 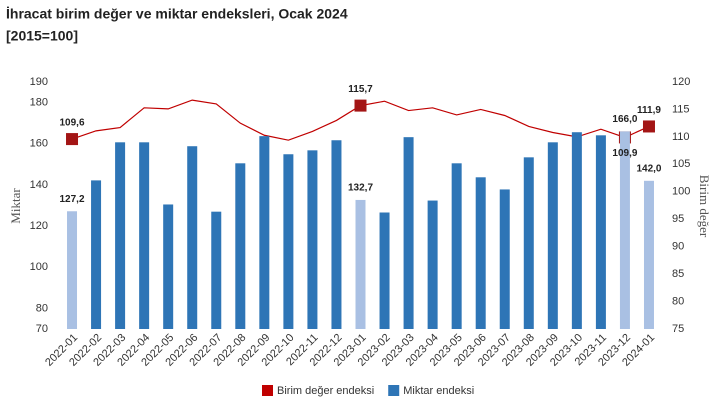 I want to click on y-tick-label: 120, so click(x=39, y=226).